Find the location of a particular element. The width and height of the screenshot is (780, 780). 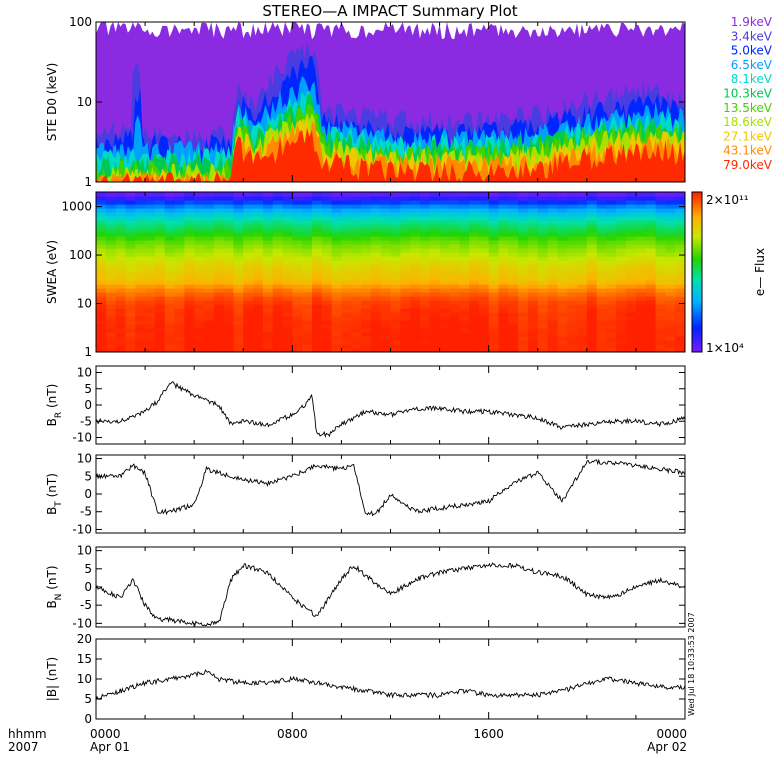

swea-ytick-label: 1 is located at coordinates (88, 352).